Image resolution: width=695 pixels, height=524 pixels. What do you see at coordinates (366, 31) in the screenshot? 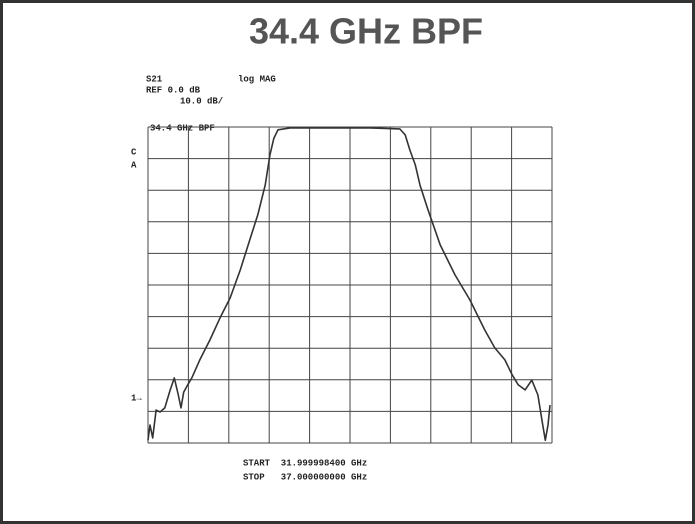
I see `chart-title: 34.4 GHz BPF` at bounding box center [366, 31].